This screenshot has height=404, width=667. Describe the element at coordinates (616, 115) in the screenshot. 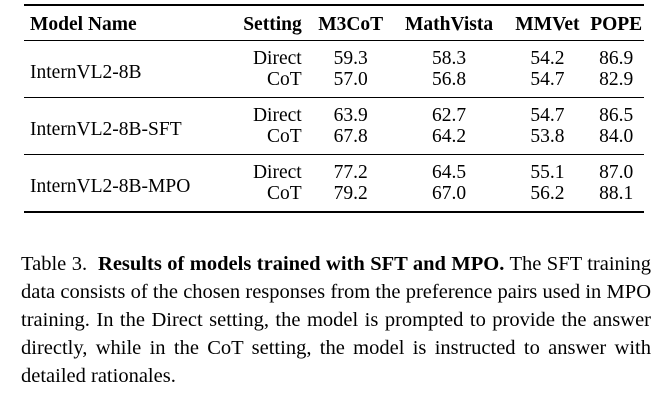

I see `value-cell: 86.5` at that location.